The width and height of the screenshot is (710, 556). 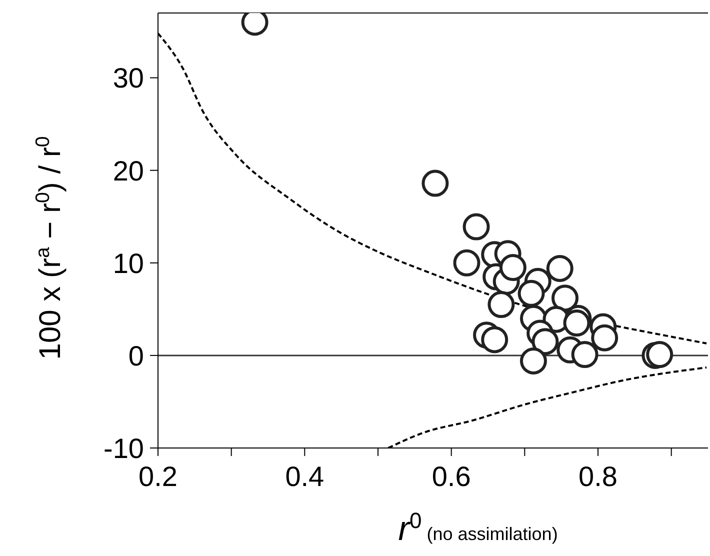 What do you see at coordinates (478, 528) in the screenshot?
I see `x-axis-title: r$^{0}$ (no assimilation)` at bounding box center [478, 528].